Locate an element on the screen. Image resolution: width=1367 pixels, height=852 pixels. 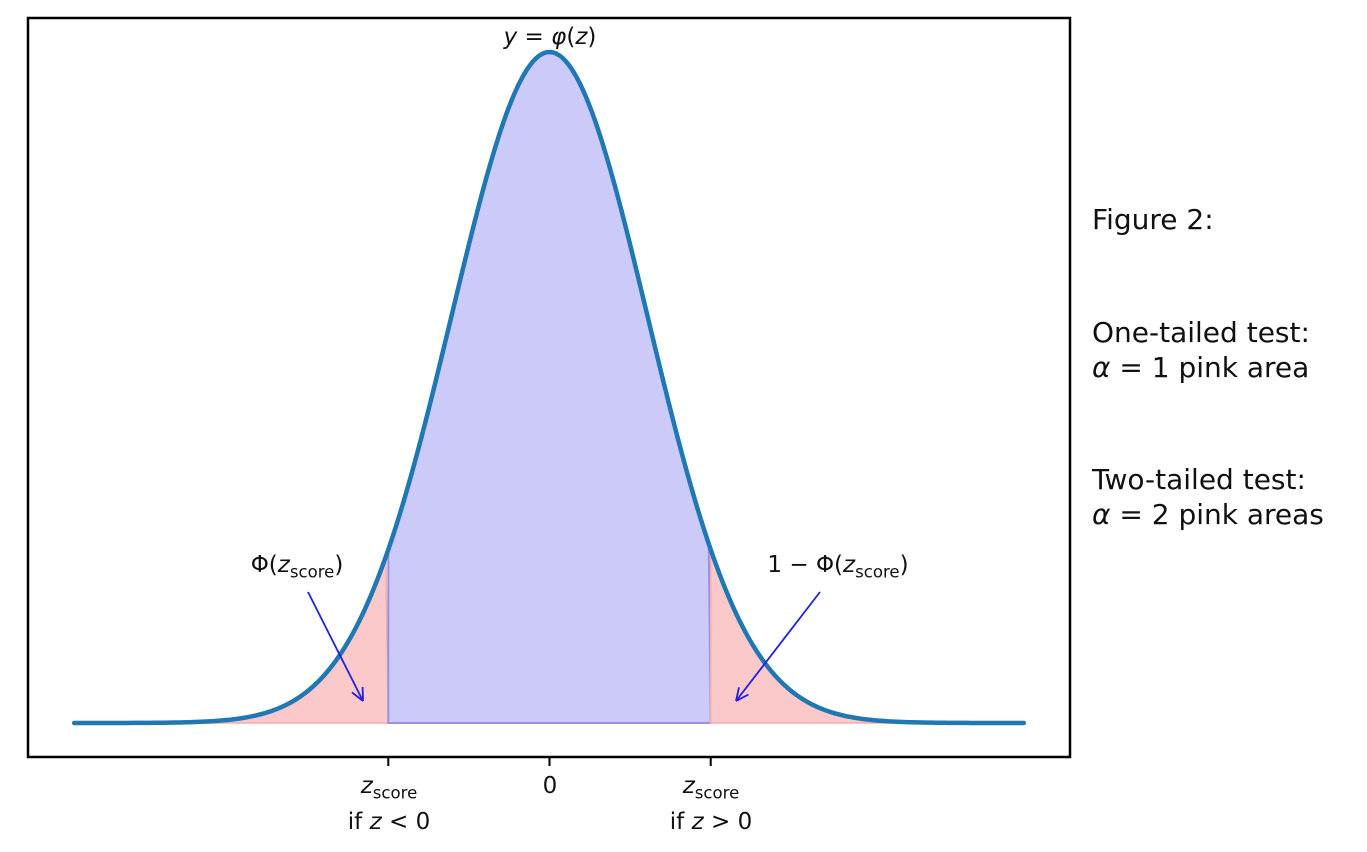
figure-caption-label: Figure 2: is located at coordinates (1153, 219).